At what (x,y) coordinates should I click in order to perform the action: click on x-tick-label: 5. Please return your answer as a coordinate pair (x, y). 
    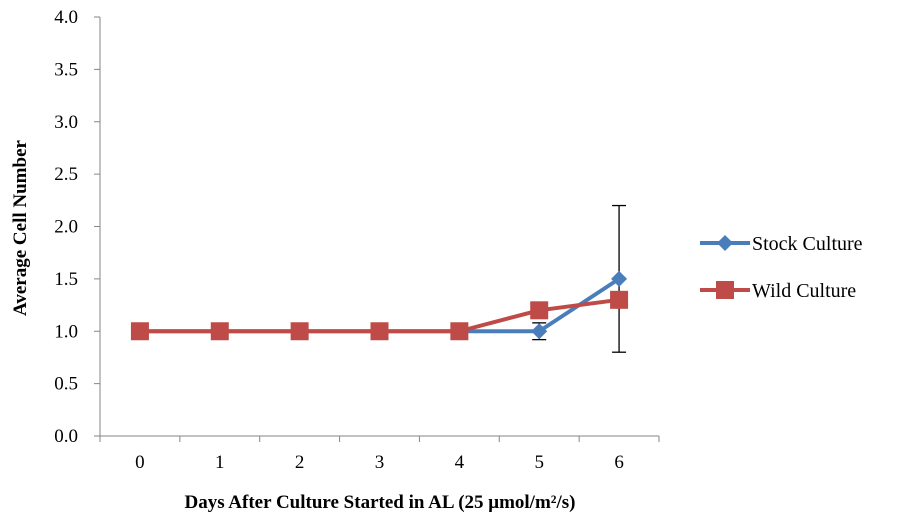
    Looking at the image, I should click on (539, 462).